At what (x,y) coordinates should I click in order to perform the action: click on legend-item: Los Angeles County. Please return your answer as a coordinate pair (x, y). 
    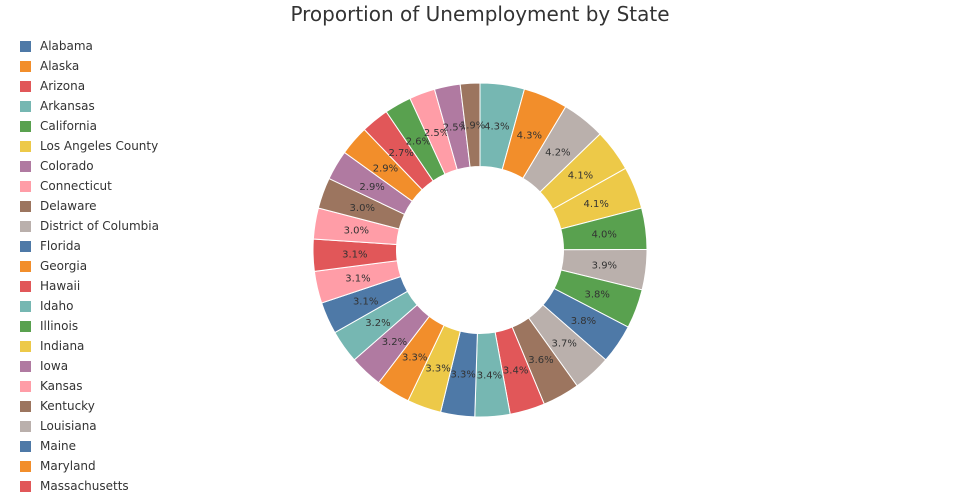
    Looking at the image, I should click on (89, 146).